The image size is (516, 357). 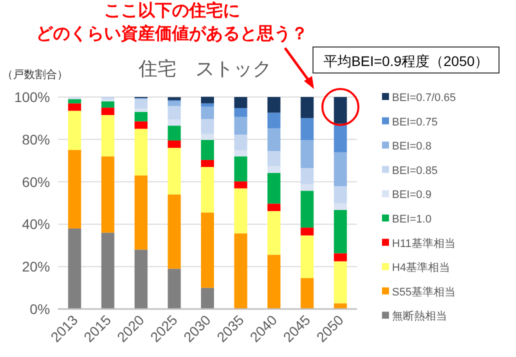 I want to click on legend-label: S55基準相当, so click(x=424, y=291).